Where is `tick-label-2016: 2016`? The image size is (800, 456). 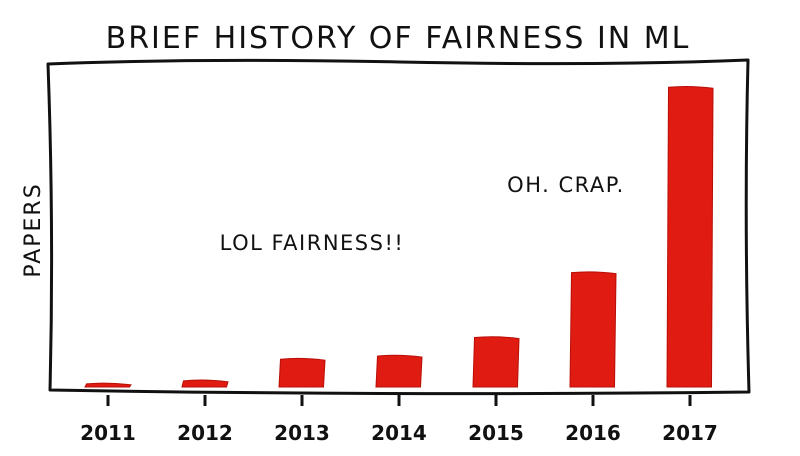
tick-label-2016: 2016 is located at coordinates (593, 433).